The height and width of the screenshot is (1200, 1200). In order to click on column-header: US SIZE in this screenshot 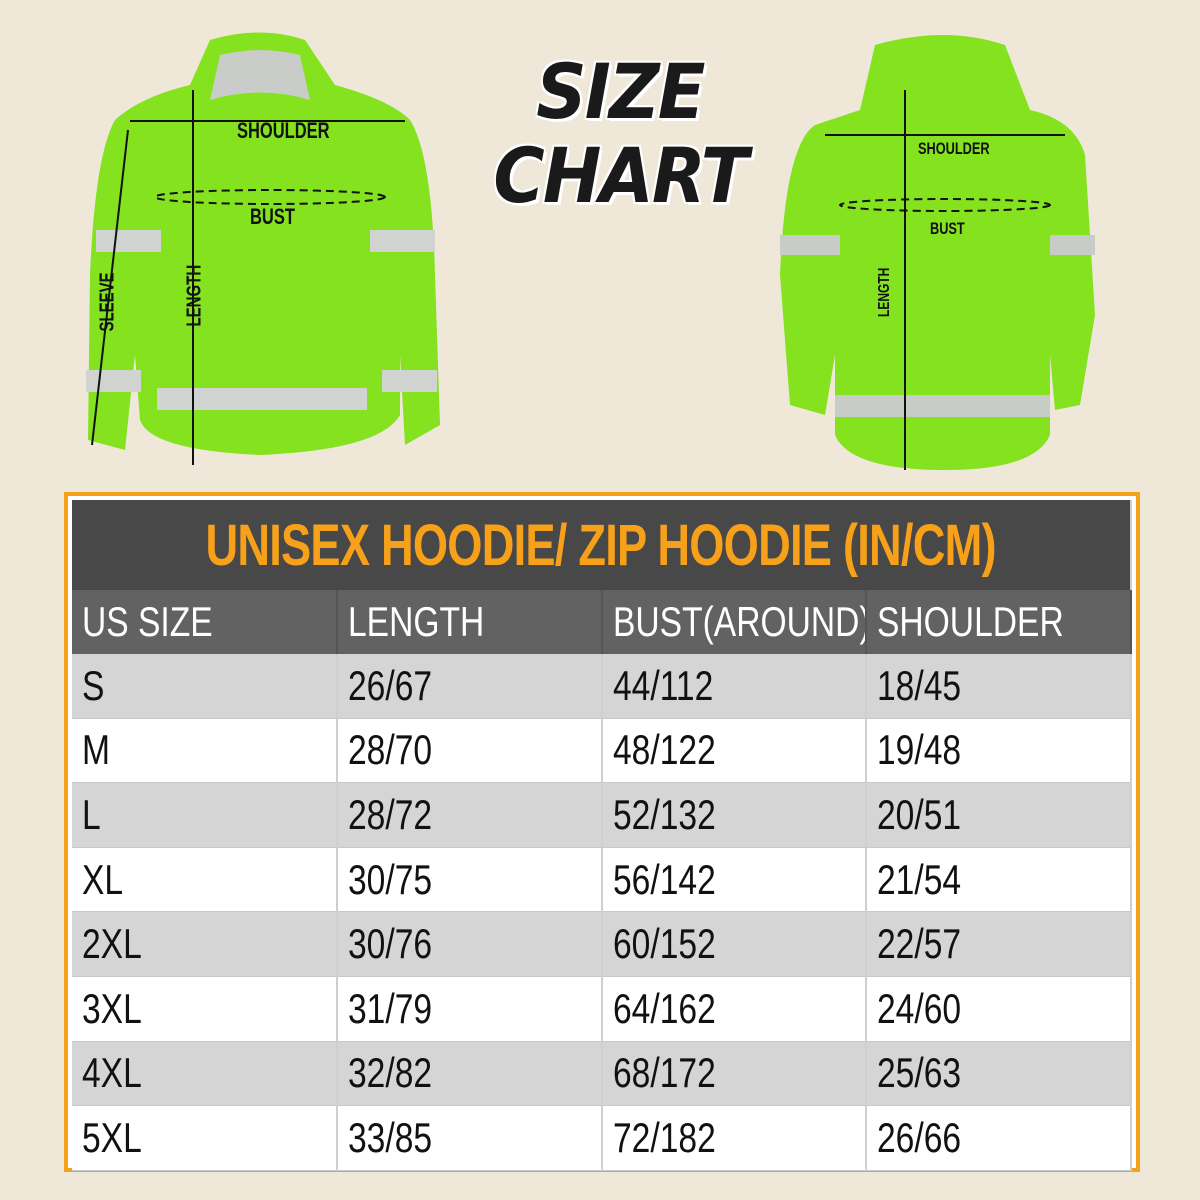, I will do `click(205, 622)`.